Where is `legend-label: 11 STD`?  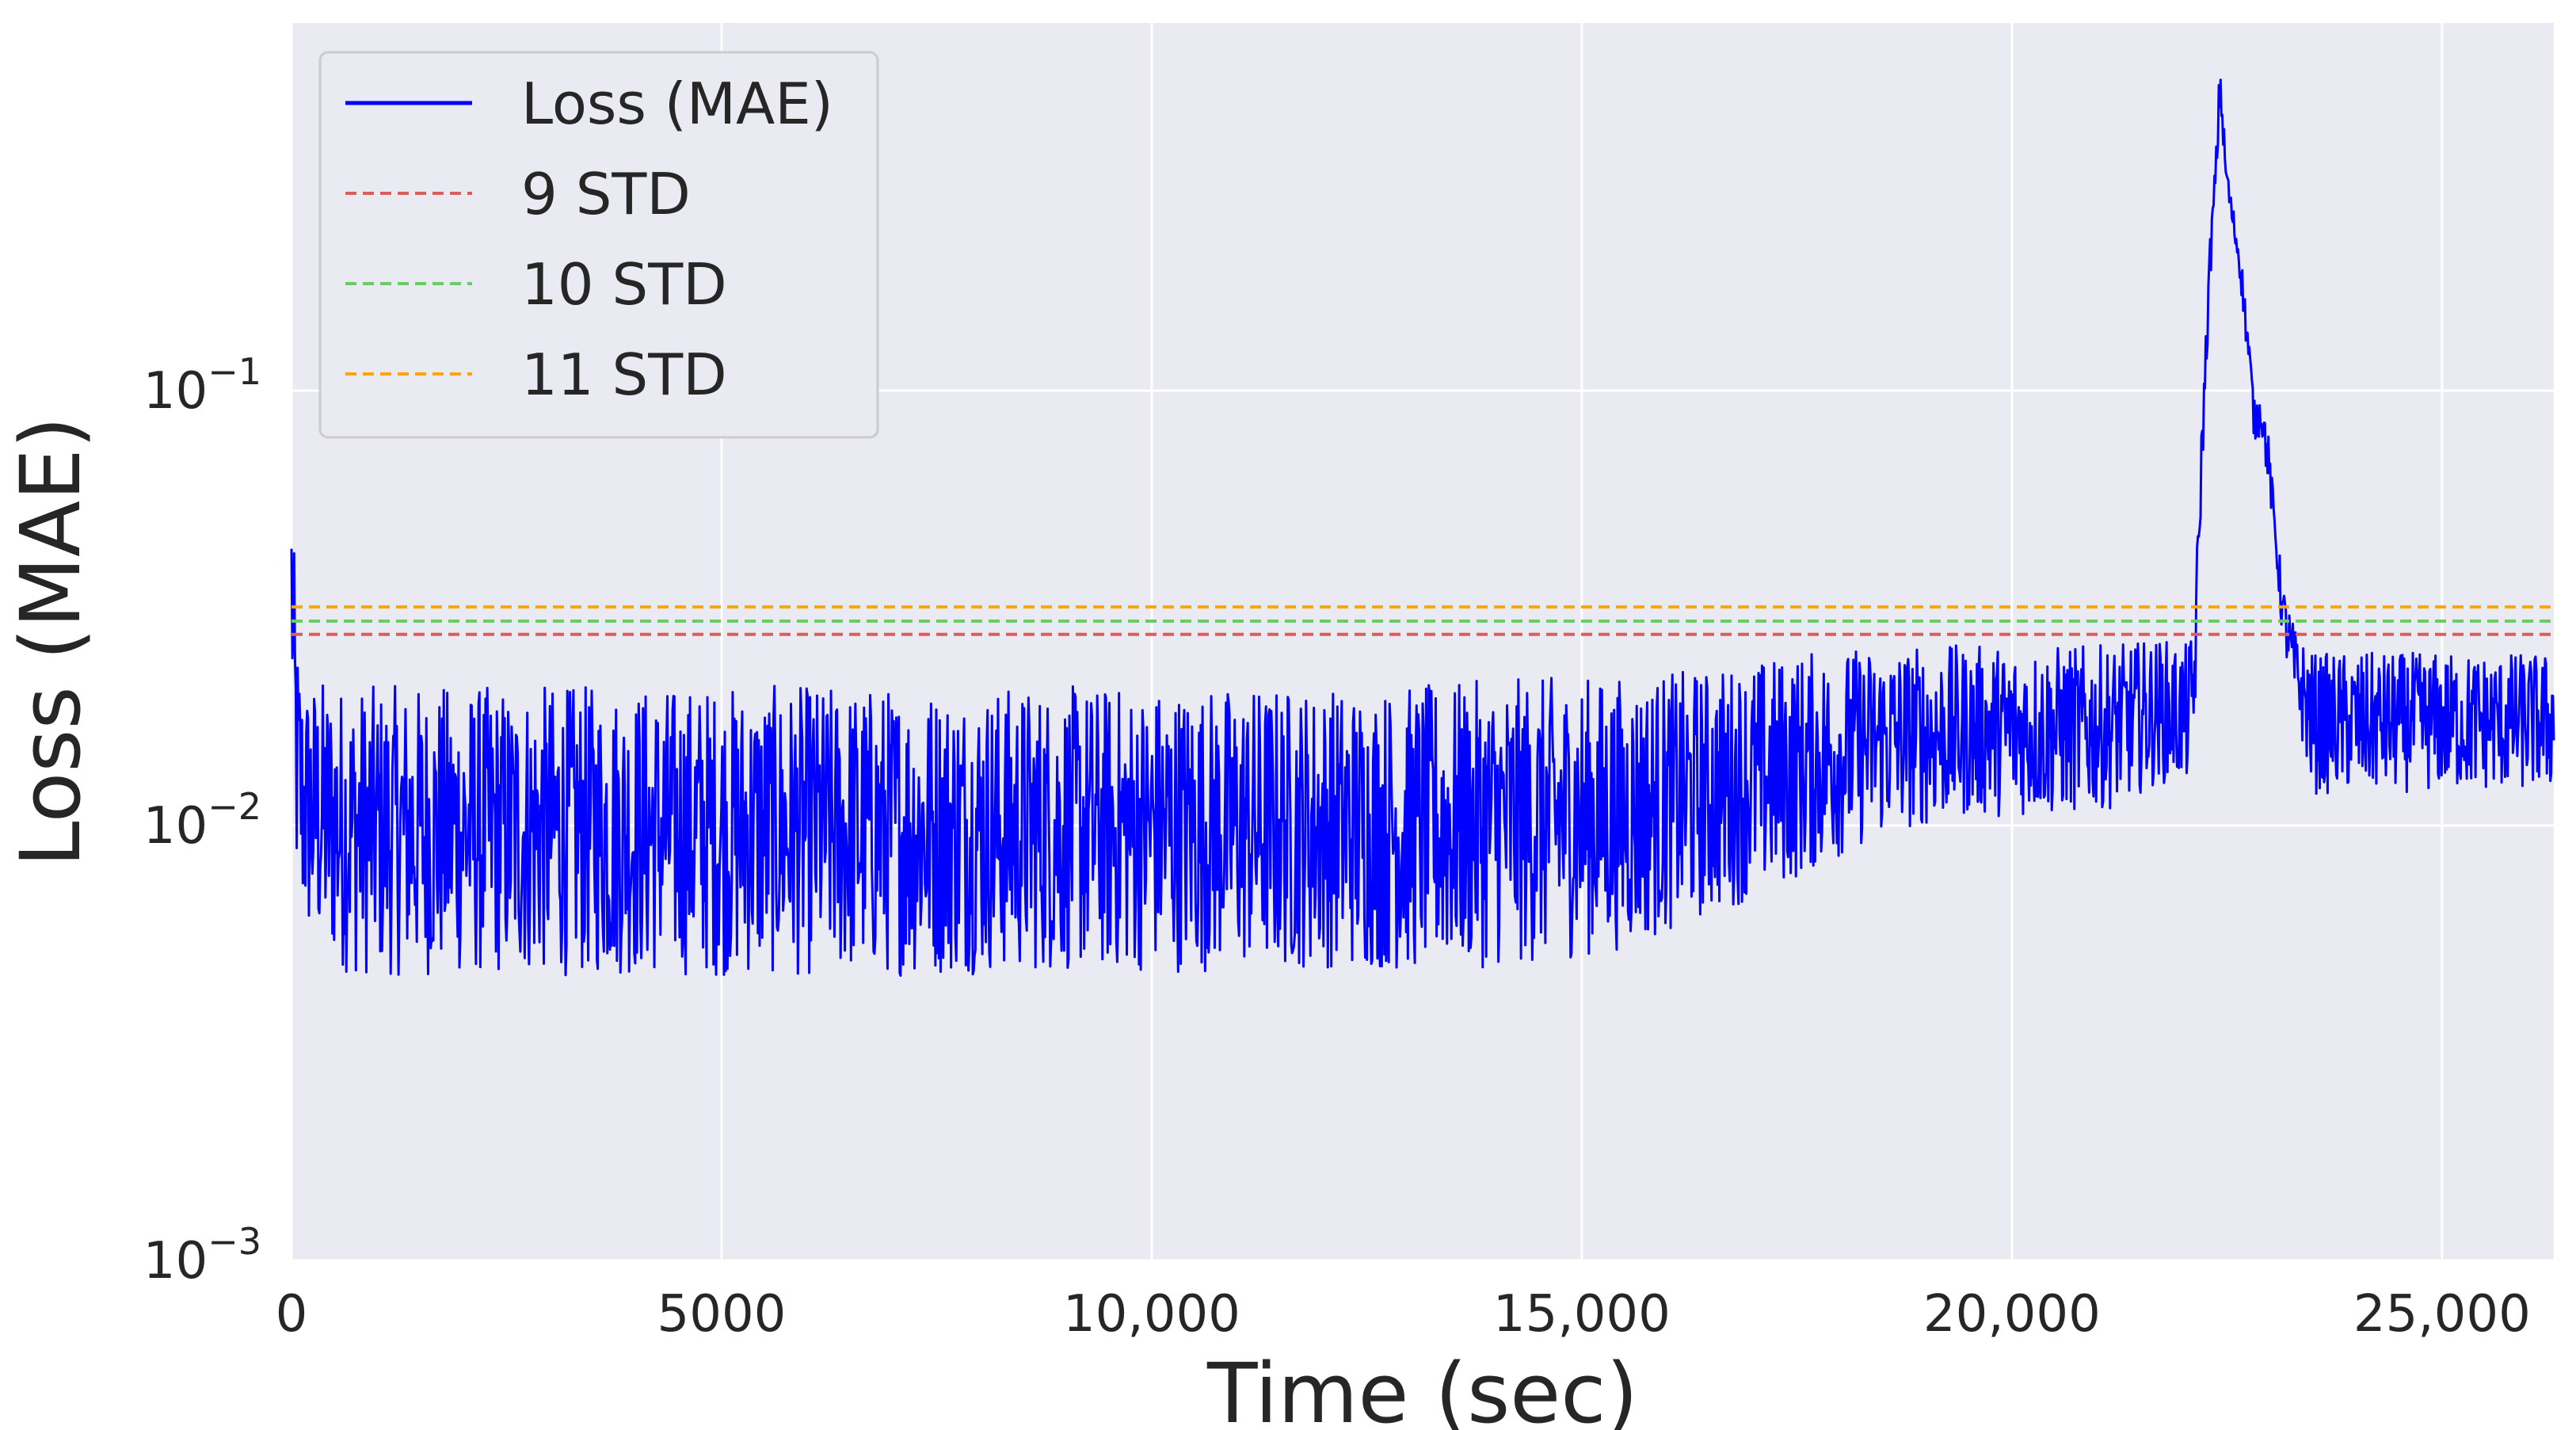 legend-label: 11 STD is located at coordinates (624, 374).